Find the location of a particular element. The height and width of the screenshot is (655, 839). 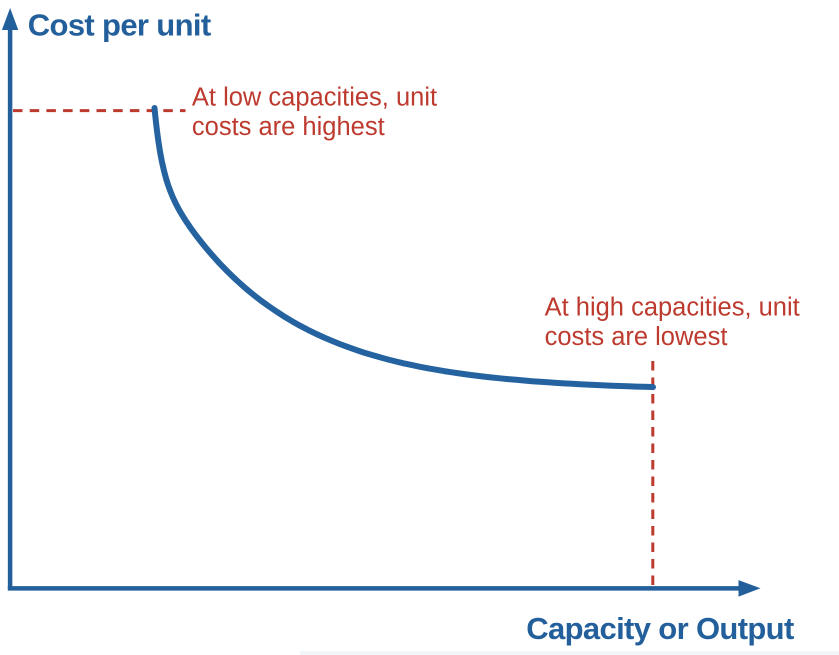

svg-text: Cost per unit is located at coordinates (119, 25).